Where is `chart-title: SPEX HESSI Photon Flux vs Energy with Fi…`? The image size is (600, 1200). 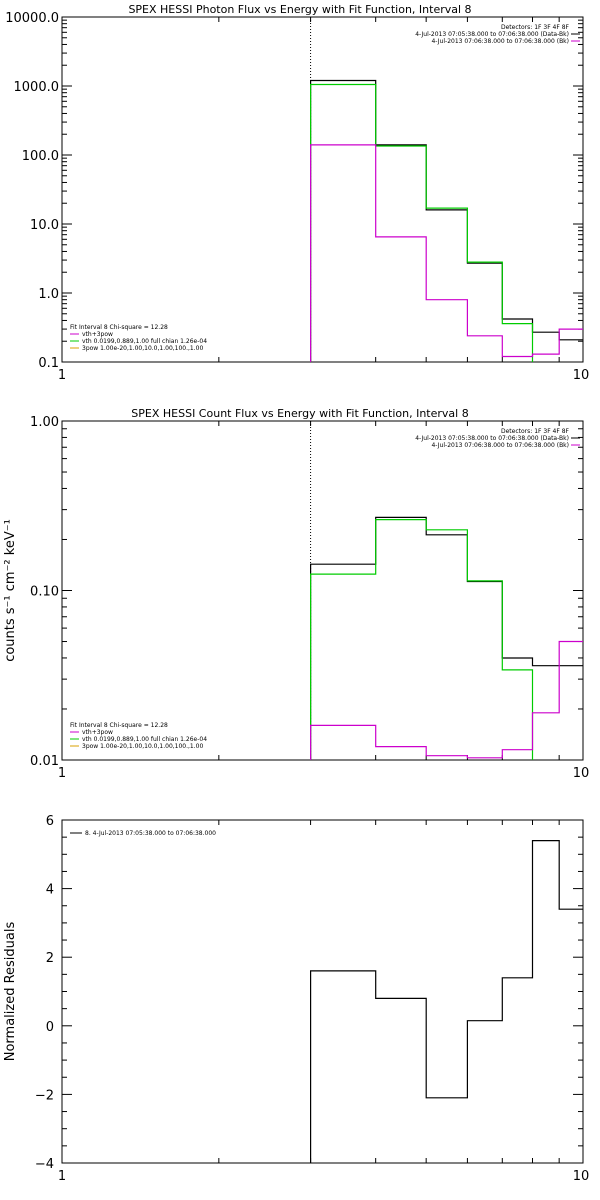
chart-title: SPEX HESSI Photon Flux vs Energy with Fi… is located at coordinates (299, 9).